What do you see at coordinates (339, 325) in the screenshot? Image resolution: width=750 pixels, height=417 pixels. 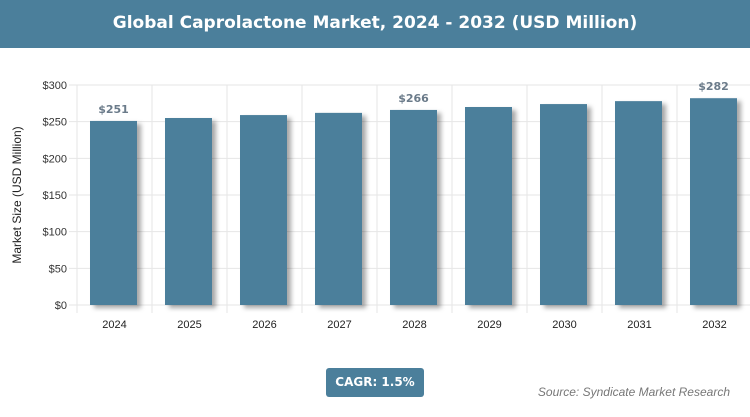 I see `x-tick-label: 2027` at bounding box center [339, 325].